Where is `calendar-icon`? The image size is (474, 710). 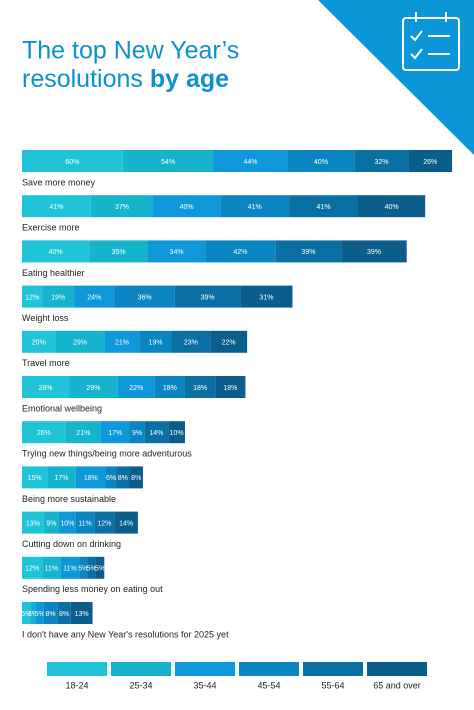 calendar-icon is located at coordinates (431, 41).